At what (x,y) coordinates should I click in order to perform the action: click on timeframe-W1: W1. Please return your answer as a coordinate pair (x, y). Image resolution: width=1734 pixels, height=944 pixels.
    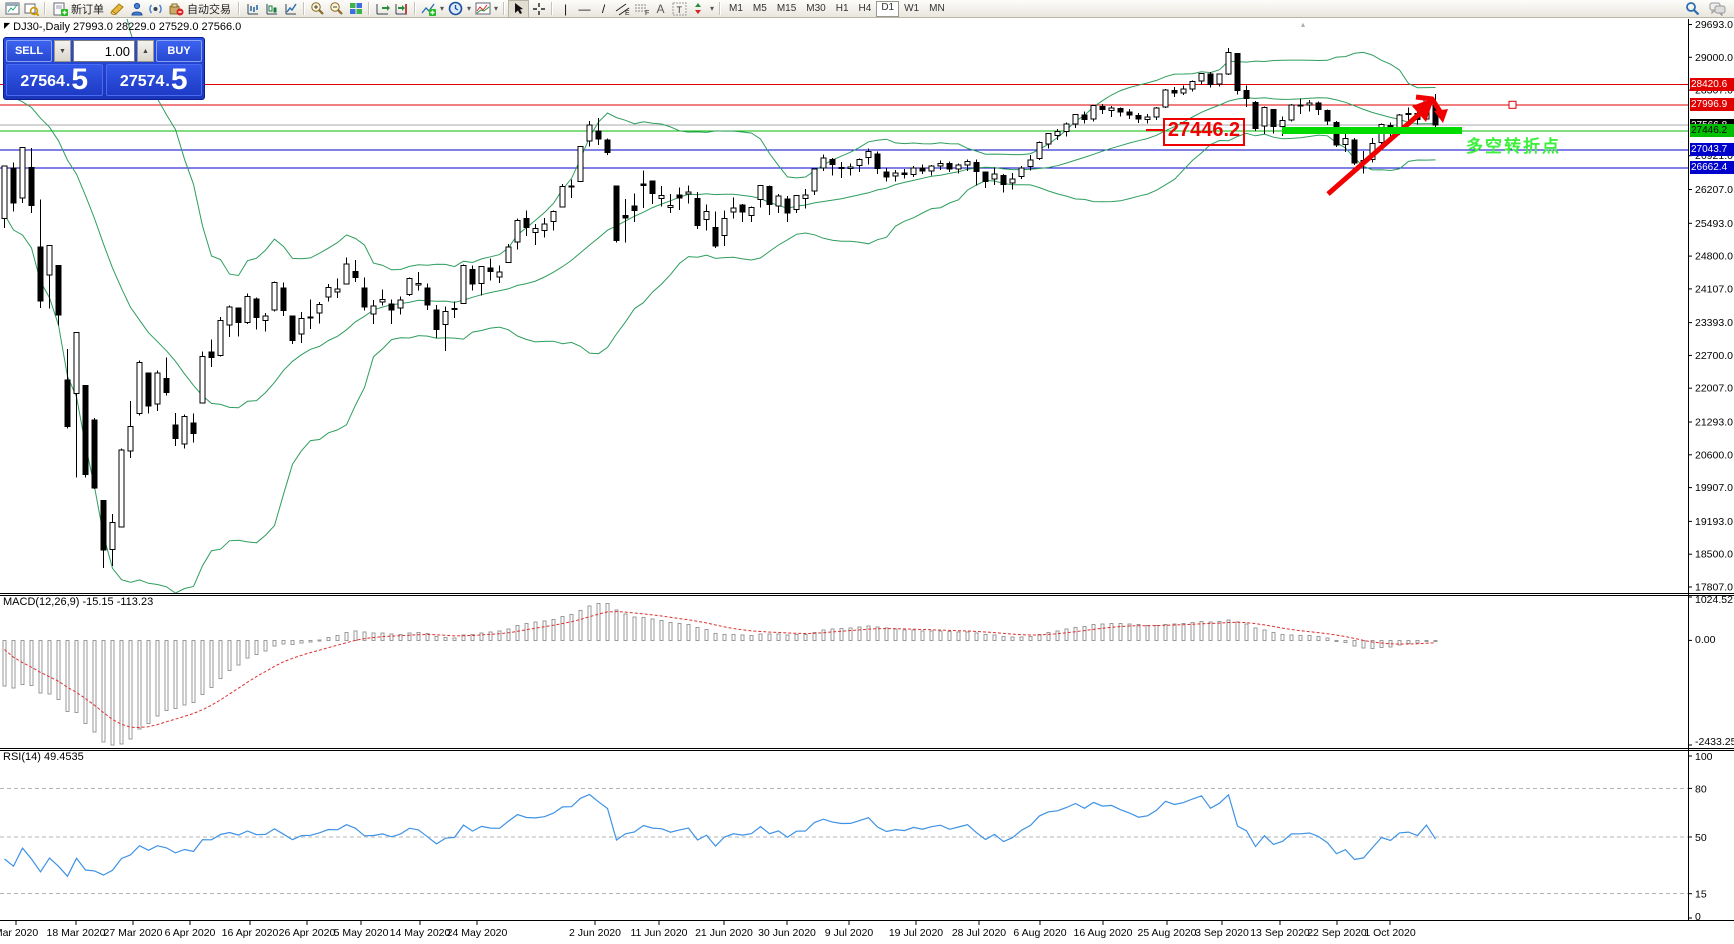
    Looking at the image, I should click on (912, 8).